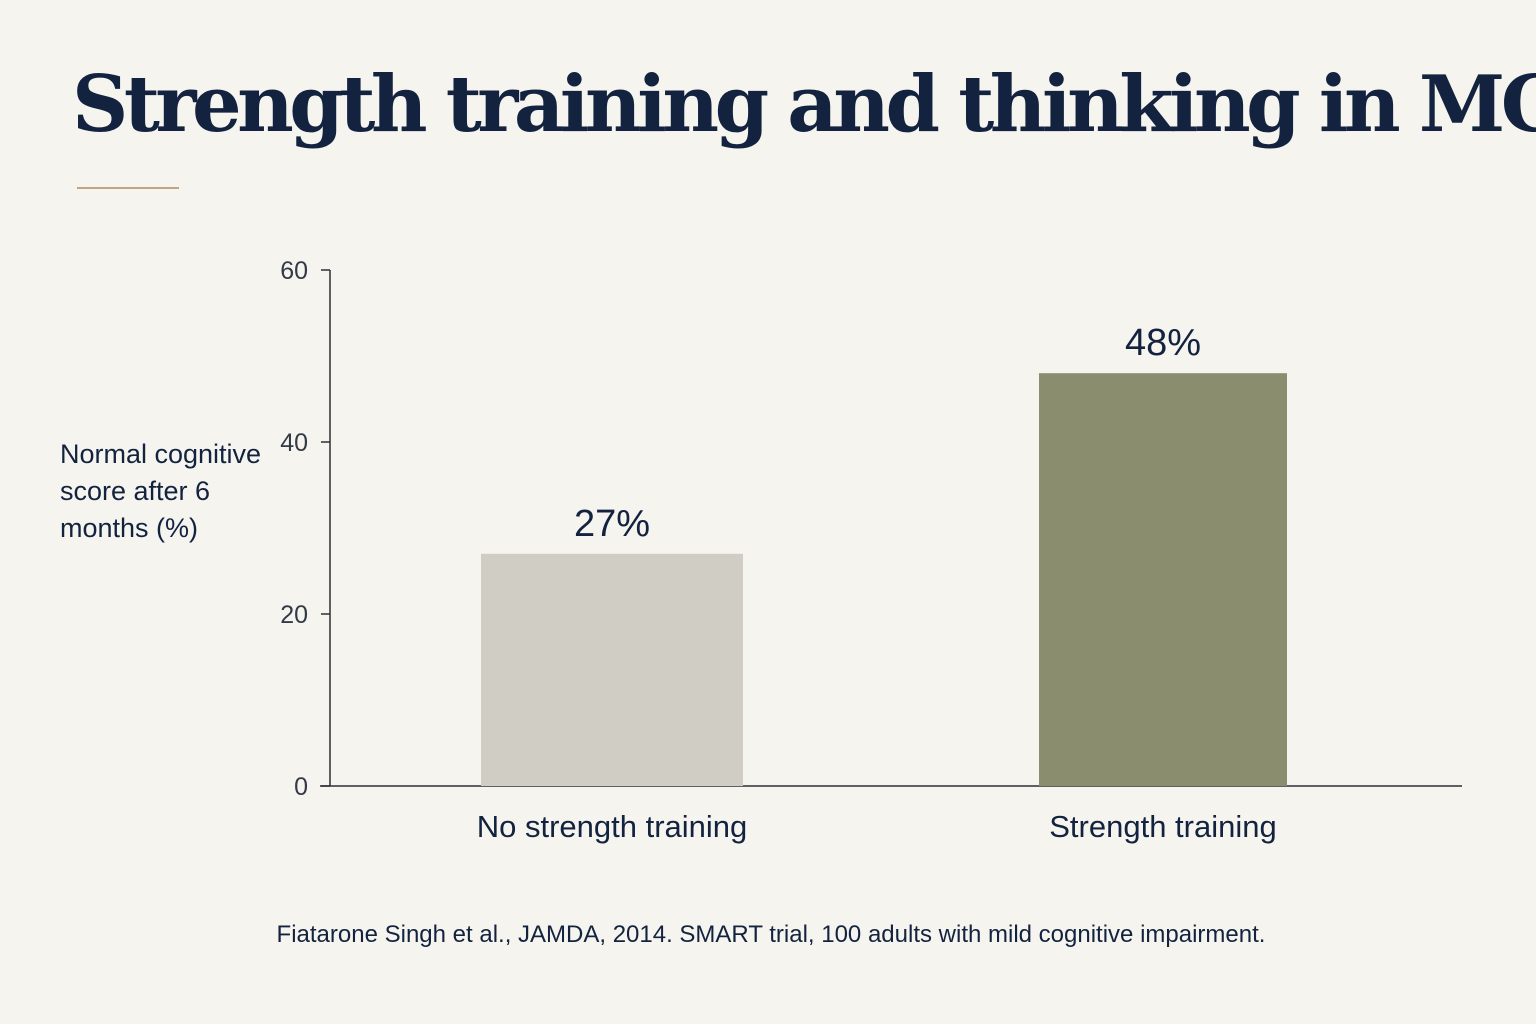  Describe the element at coordinates (804, 104) in the screenshot. I see `chart-title: Strength training and thinking in MCI` at that location.